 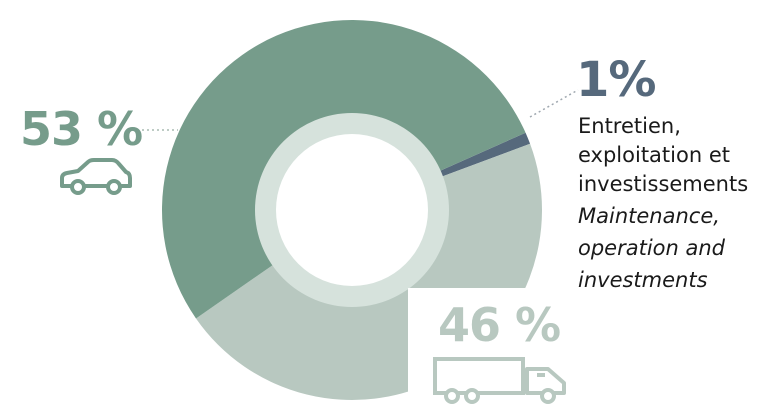 What do you see at coordinates (499, 325) in the screenshot?
I see `truck-share-label: 46 %` at bounding box center [499, 325].